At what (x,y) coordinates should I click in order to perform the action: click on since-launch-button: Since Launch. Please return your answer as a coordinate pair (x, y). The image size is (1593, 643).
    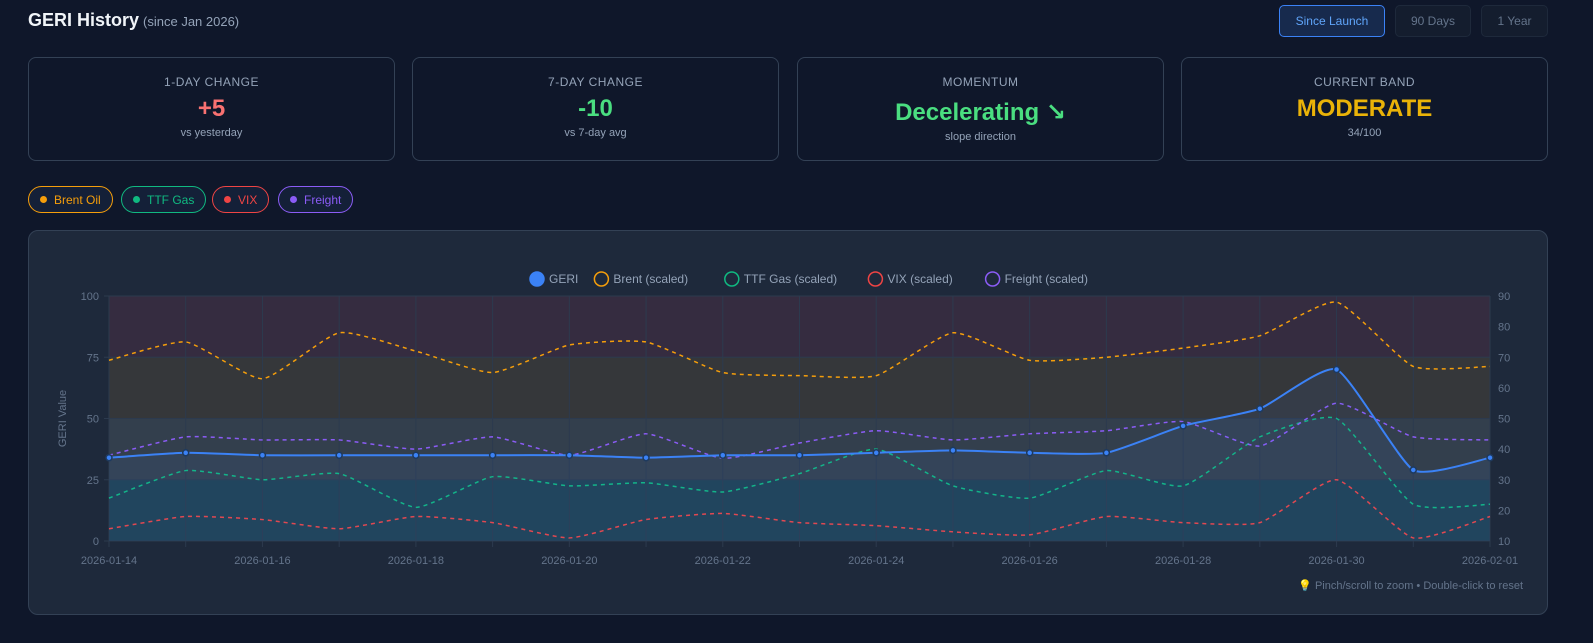
    Looking at the image, I should click on (1332, 21).